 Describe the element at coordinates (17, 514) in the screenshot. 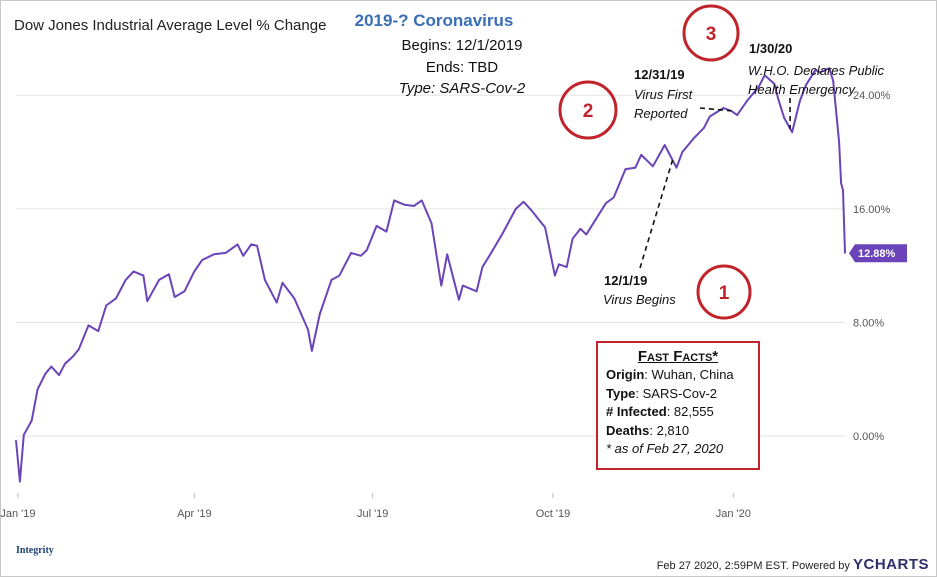

I see `x-tick-label: Jan '19` at that location.